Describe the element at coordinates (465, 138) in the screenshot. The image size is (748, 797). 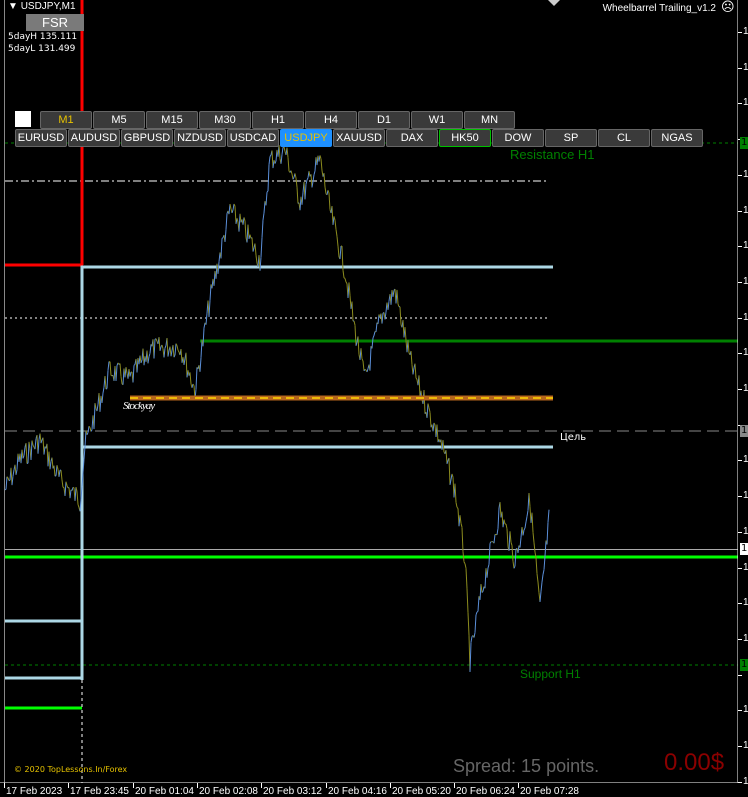
I see `symbol-button-hk50: HK50` at that location.